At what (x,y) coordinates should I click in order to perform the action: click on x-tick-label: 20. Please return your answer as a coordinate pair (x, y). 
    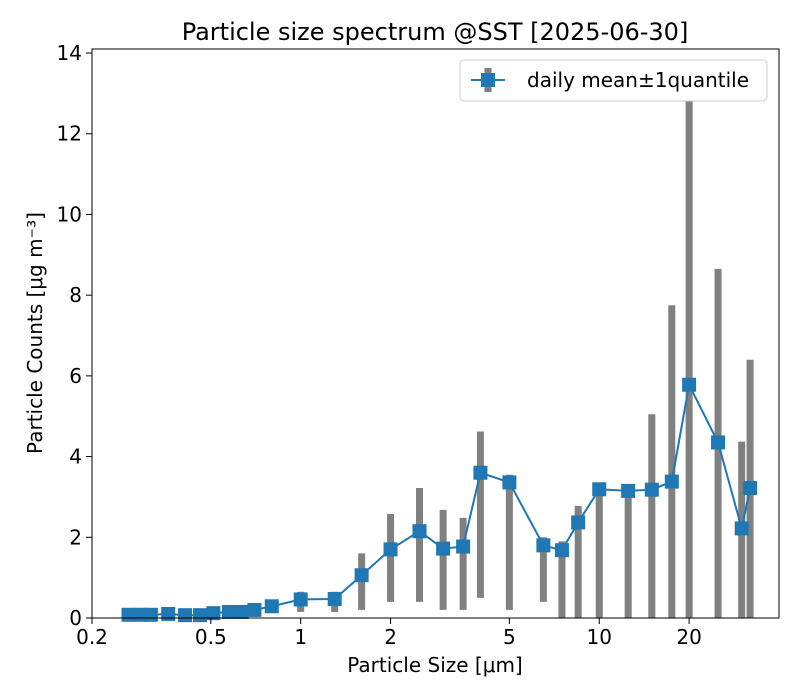
    Looking at the image, I should click on (688, 637).